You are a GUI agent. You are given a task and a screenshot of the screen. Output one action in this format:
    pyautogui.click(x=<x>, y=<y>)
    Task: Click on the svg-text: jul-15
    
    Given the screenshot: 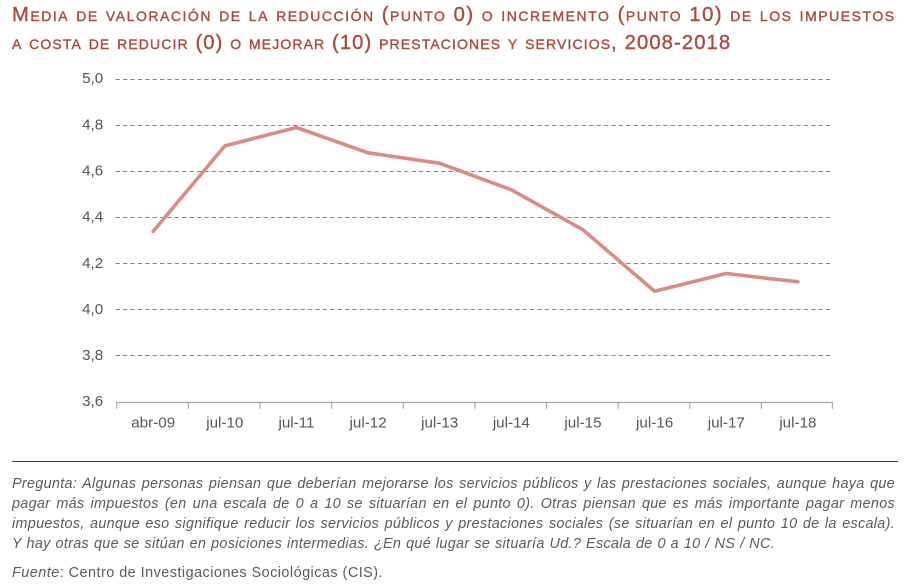 What is the action you would take?
    pyautogui.click(x=582, y=423)
    